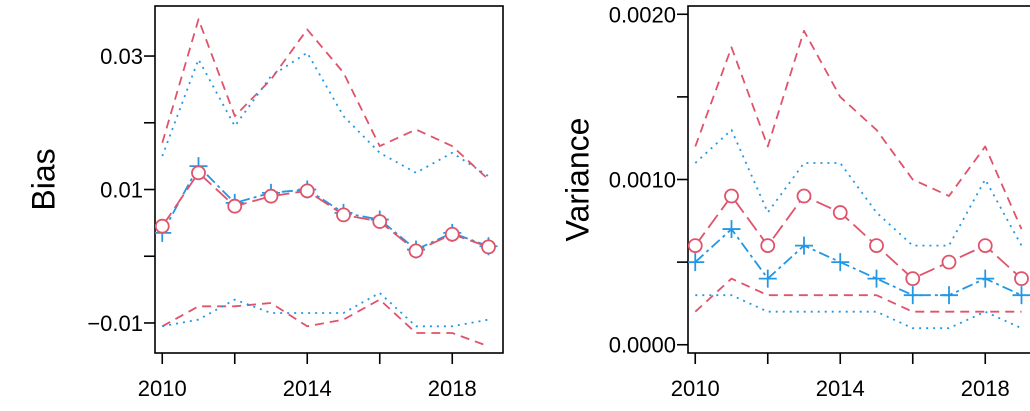 Image resolution: width=1030 pixels, height=411 pixels. Describe the element at coordinates (43, 179) in the screenshot. I see `y-axis-label: Bias` at that location.